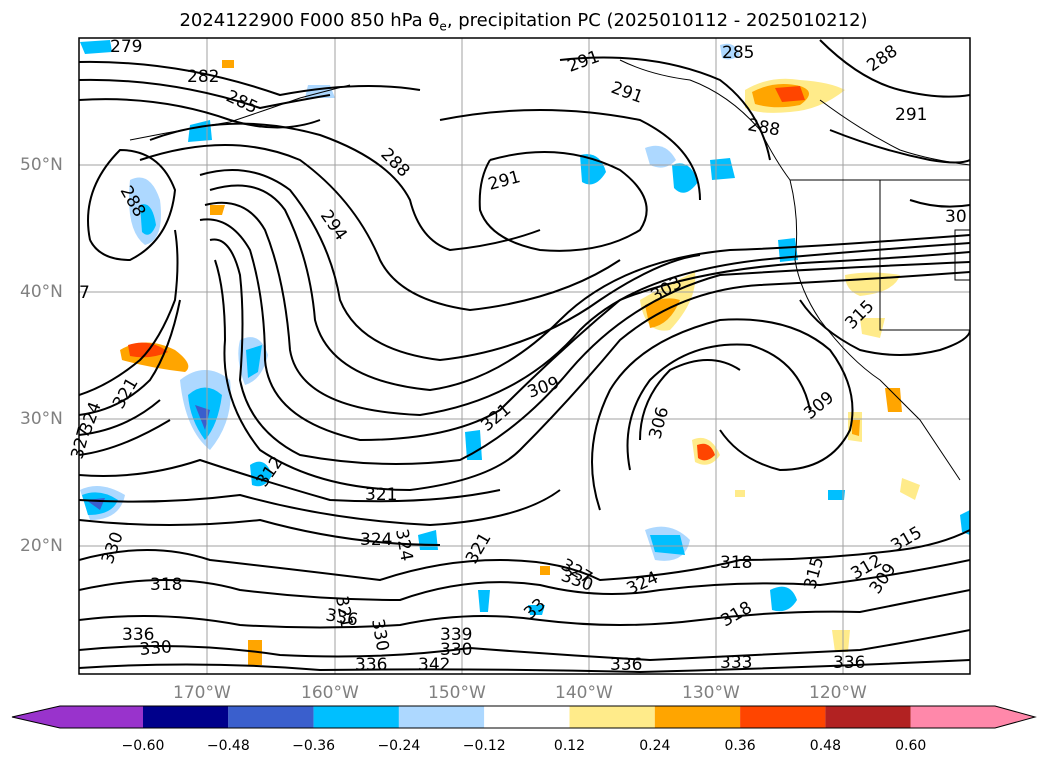 Image resolution: width=1047 pixels, height=767 pixels. What do you see at coordinates (314, 746) in the screenshot?
I see `colorbar-tick-label: −0.36` at bounding box center [314, 746].